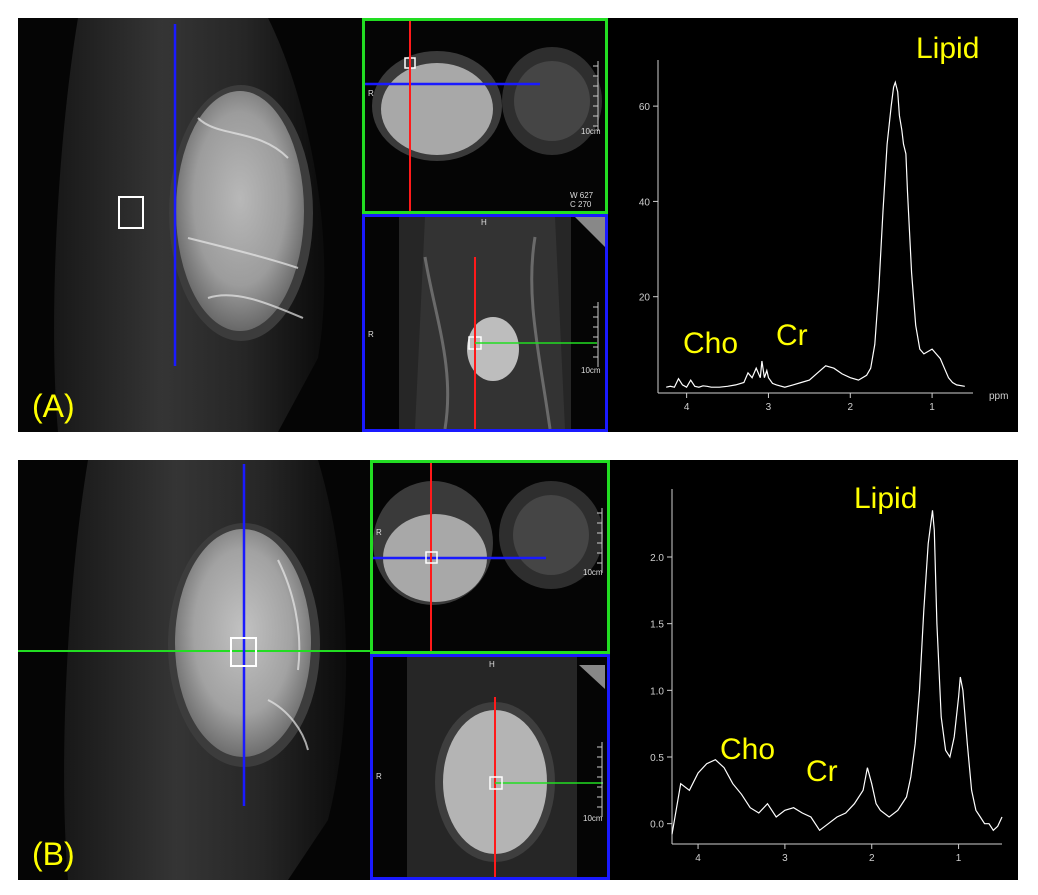 The height and width of the screenshot is (895, 1038). What do you see at coordinates (600, 540) in the screenshot?
I see `scale-ruler-b1` at bounding box center [600, 540].